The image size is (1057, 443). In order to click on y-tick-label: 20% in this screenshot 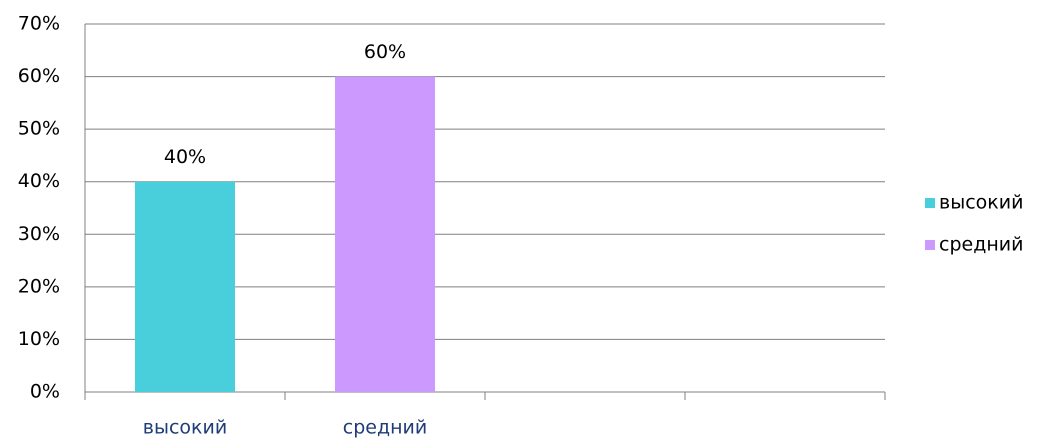, I will do `click(39, 286)`.